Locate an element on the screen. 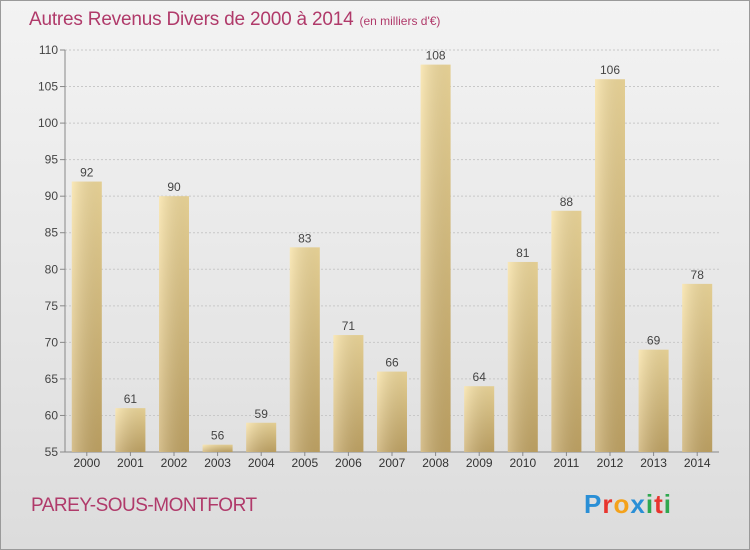  x-tick-label: 2001 is located at coordinates (130, 463).